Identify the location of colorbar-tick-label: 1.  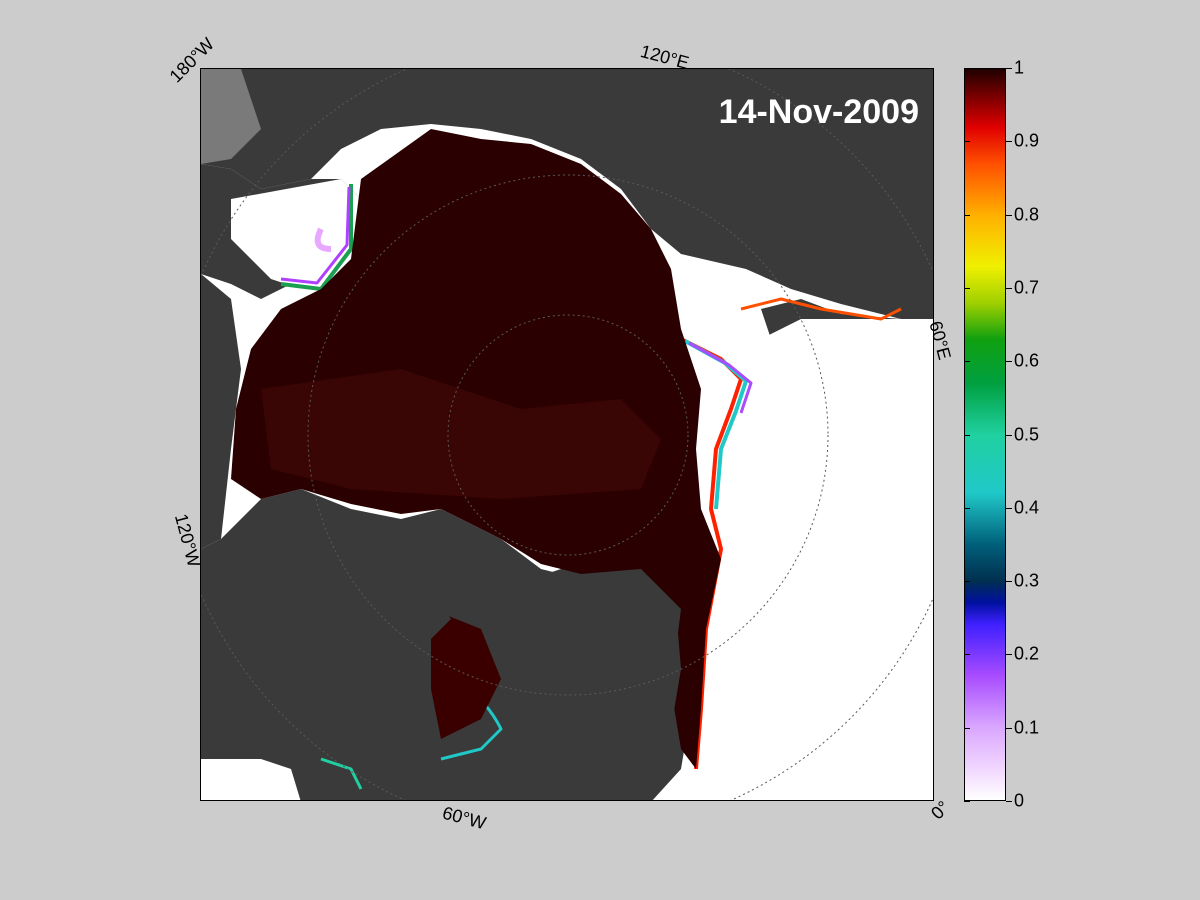
(1019, 67).